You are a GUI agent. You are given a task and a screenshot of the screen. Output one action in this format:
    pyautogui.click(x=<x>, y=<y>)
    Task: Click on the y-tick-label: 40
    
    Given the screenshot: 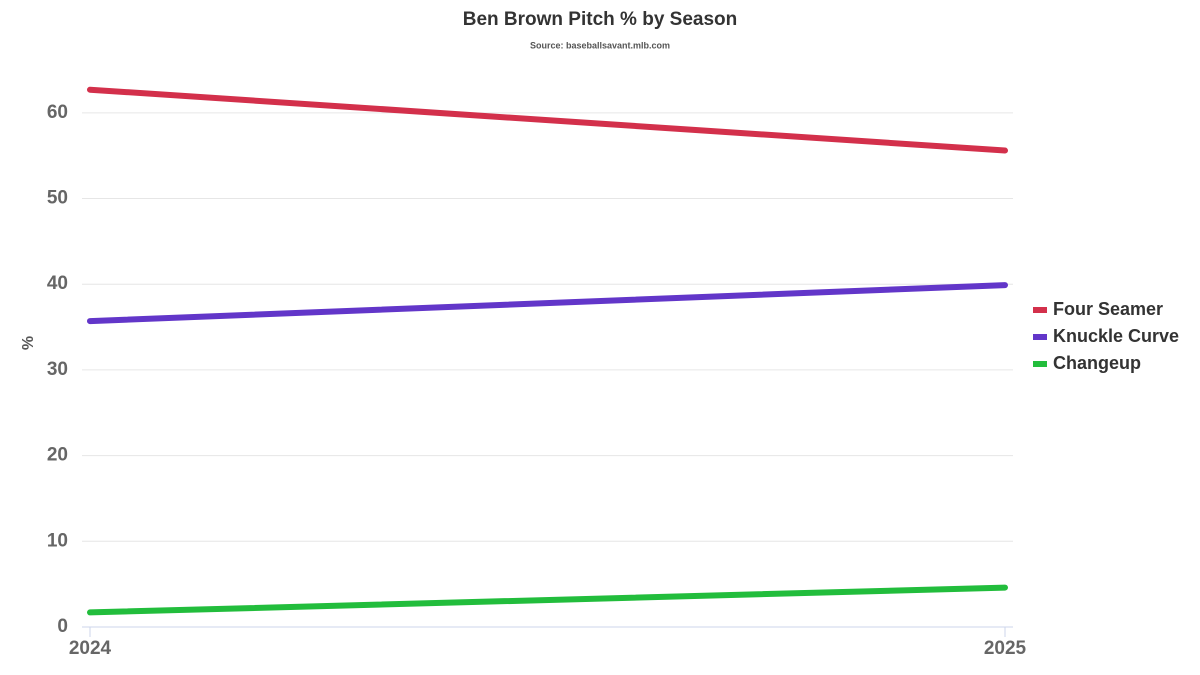 What is the action you would take?
    pyautogui.click(x=57, y=283)
    